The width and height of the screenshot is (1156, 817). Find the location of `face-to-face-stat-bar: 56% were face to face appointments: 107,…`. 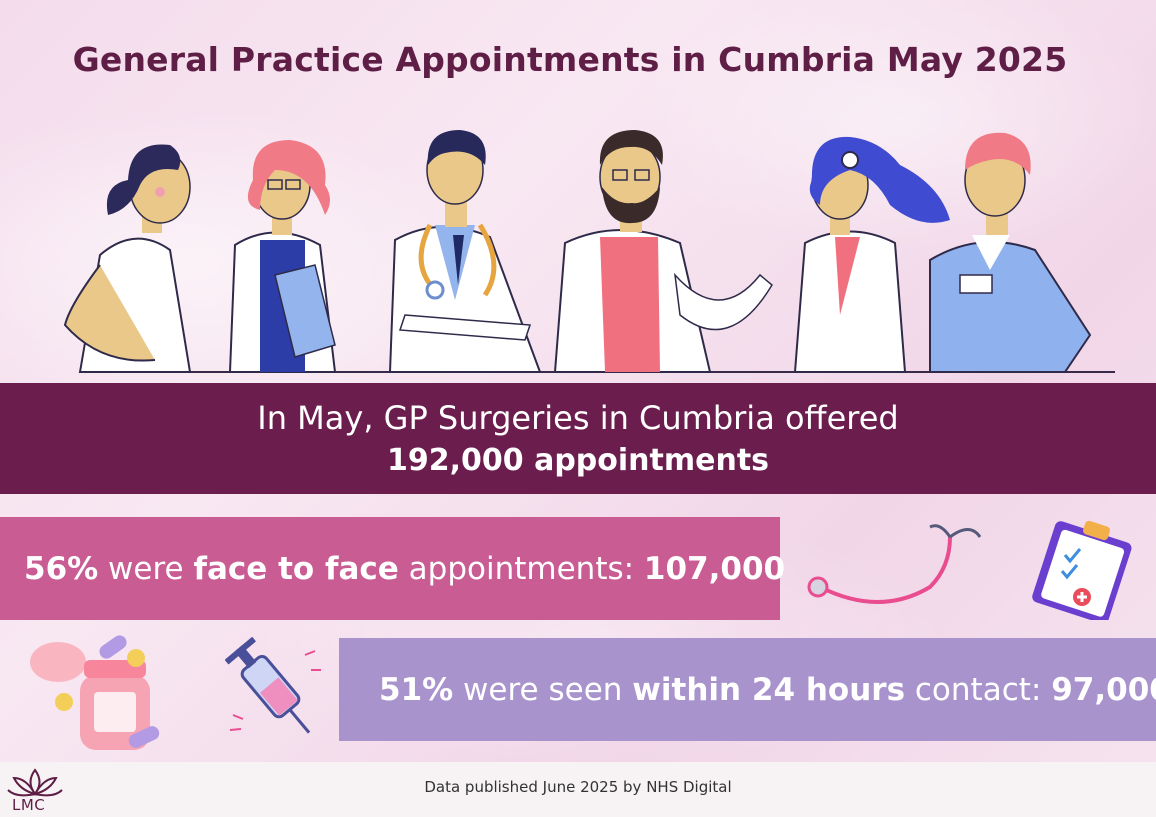

face-to-face-stat-bar: 56% were face to face appointments: 107,… is located at coordinates (392, 568).